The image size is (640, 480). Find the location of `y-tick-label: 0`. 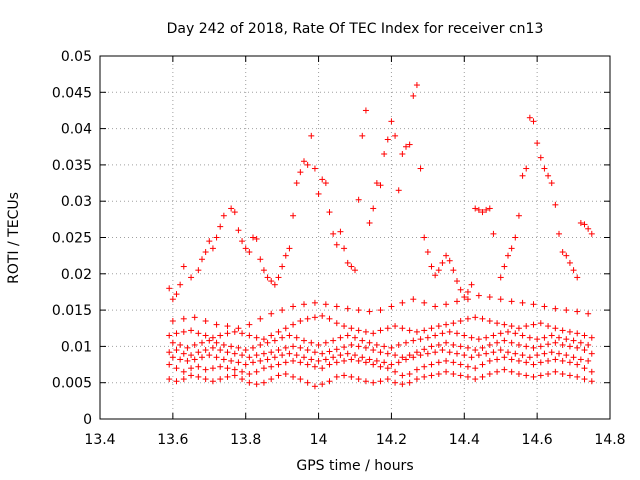

y-tick-label: 0 is located at coordinates (87, 420).